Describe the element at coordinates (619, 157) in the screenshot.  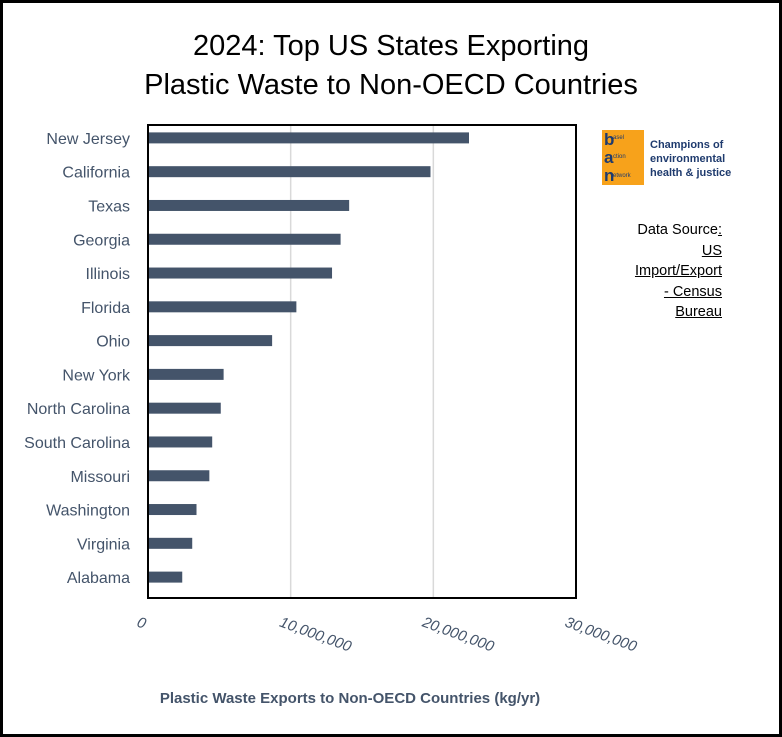
I see `logo-word-ction: ction` at that location.